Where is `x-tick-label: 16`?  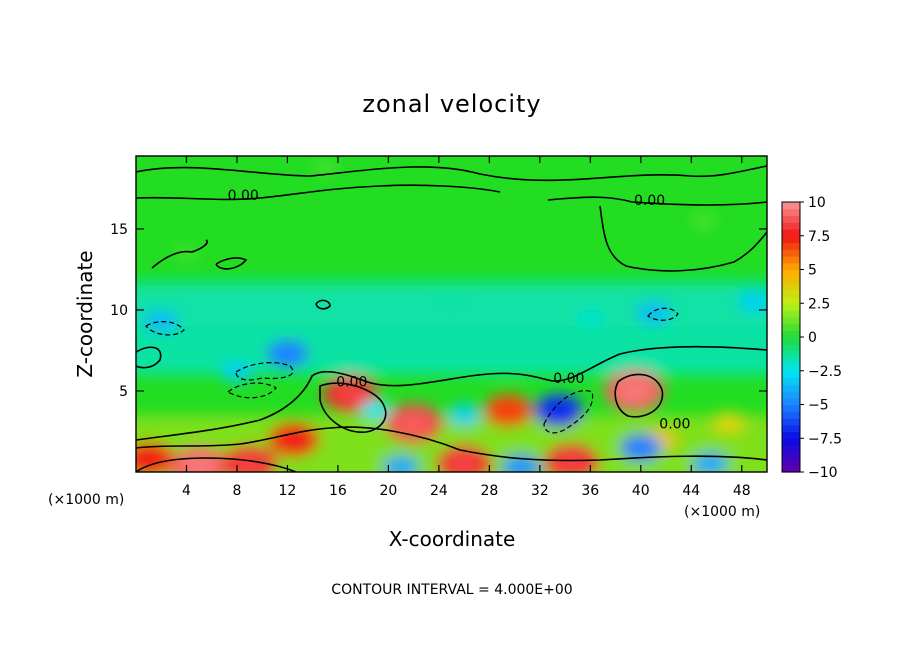 x-tick-label: 16 is located at coordinates (338, 491).